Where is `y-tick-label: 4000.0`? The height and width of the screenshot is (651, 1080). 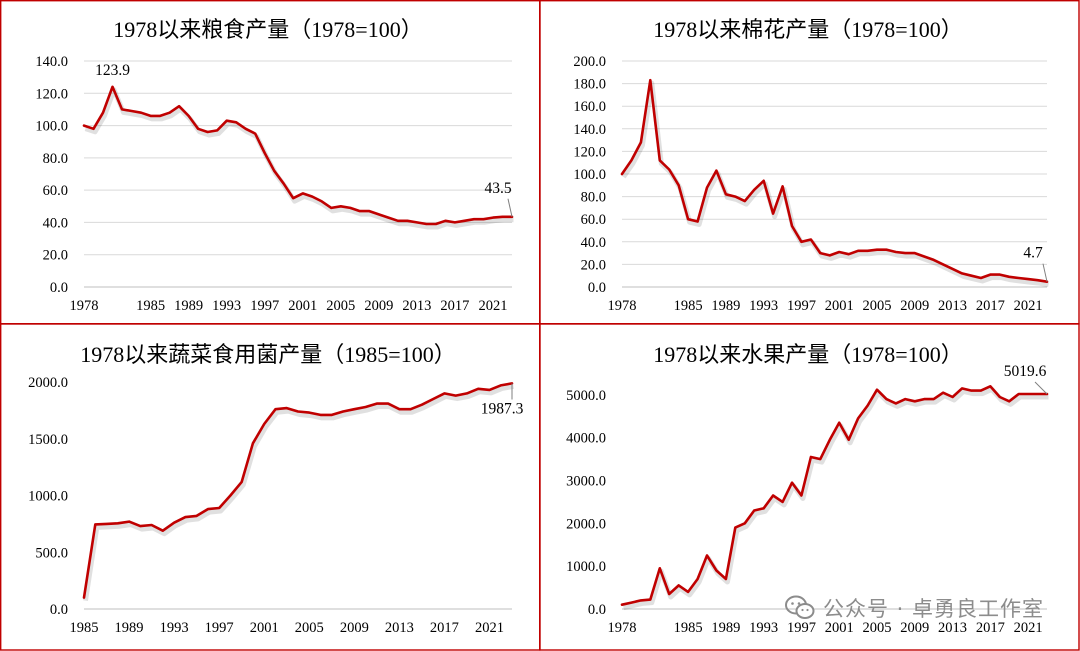
y-tick-label: 4000.0 is located at coordinates (586, 439).